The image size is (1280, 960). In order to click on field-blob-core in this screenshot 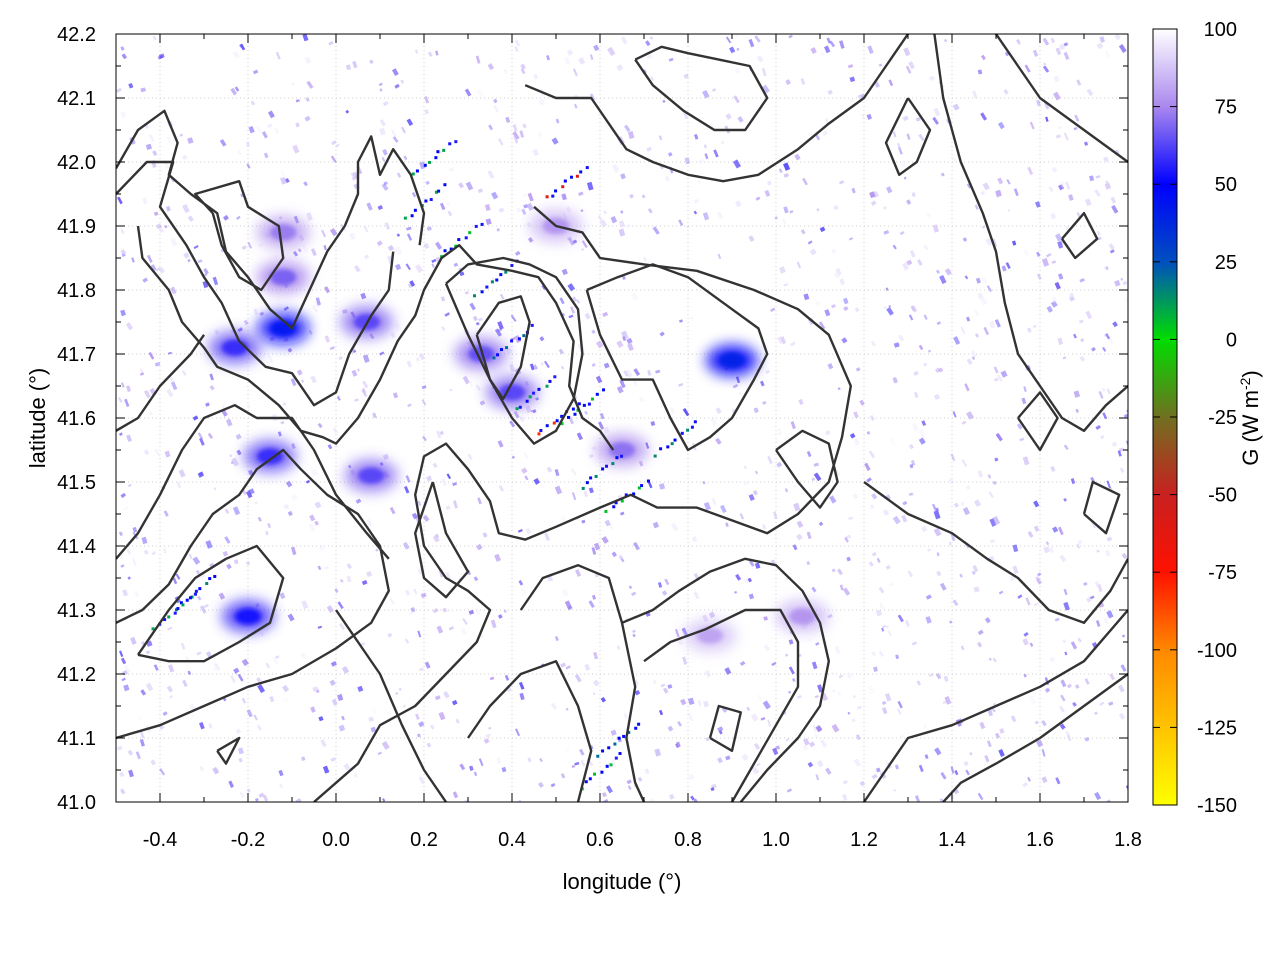, I will do `click(283, 277)`.